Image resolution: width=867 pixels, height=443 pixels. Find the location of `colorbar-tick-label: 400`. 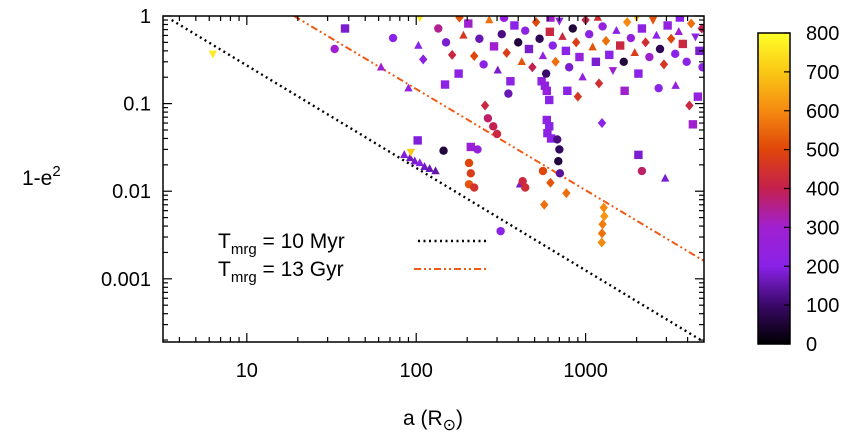

colorbar-tick-label: 400 is located at coordinates (822, 190).